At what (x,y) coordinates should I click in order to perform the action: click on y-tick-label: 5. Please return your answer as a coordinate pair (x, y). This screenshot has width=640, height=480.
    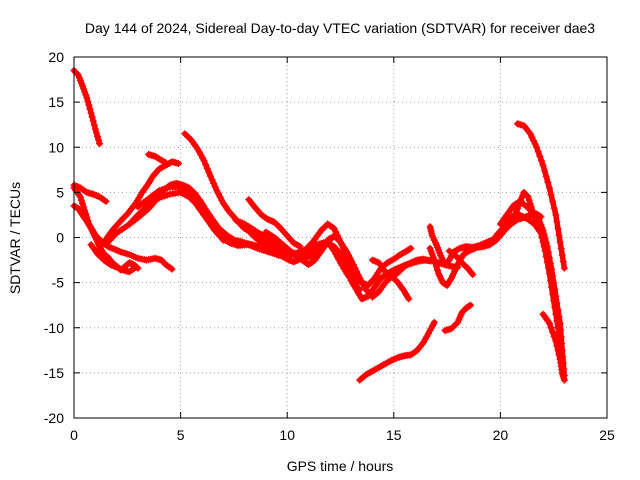
    Looking at the image, I should click on (60, 192).